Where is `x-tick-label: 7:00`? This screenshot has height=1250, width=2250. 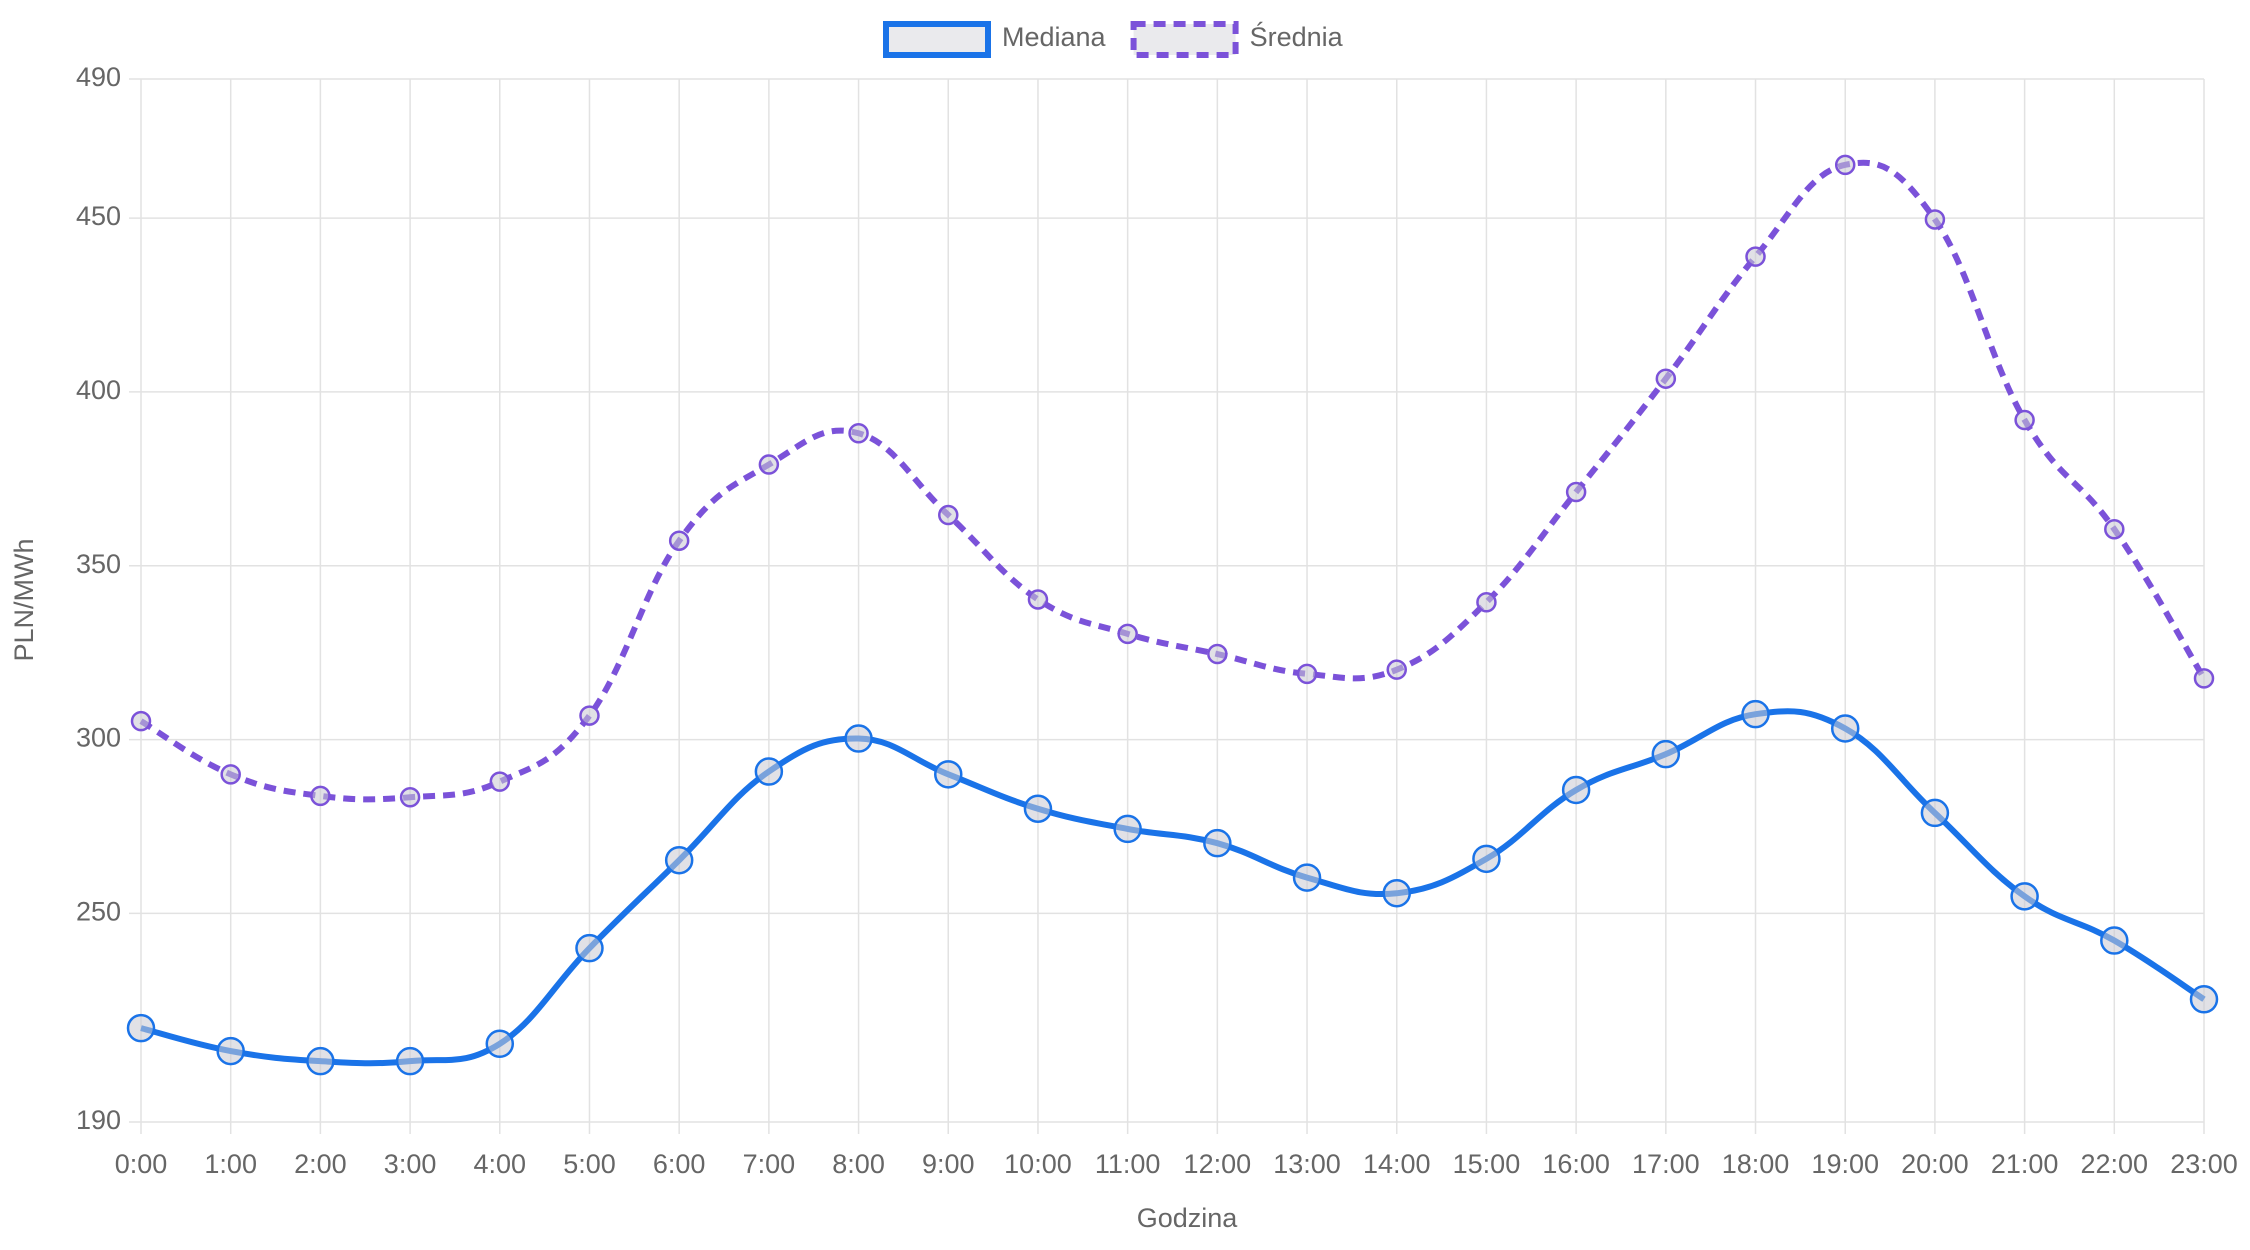
x-tick-label: 7:00 is located at coordinates (769, 1164).